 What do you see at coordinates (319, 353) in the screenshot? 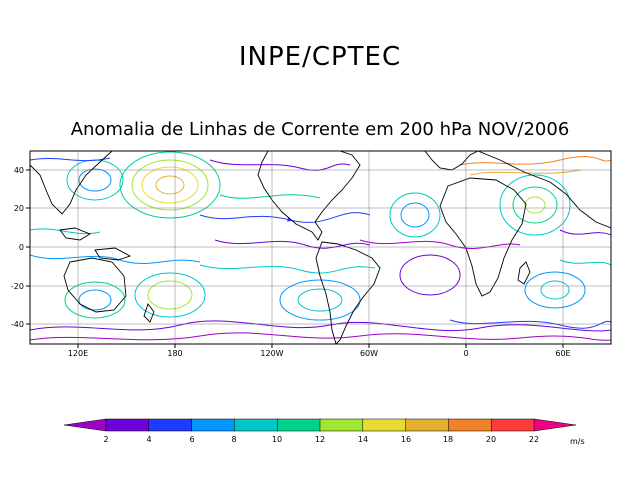
I see `longitude-labels: 120E 180 120W 60W 0 60E` at bounding box center [319, 353].